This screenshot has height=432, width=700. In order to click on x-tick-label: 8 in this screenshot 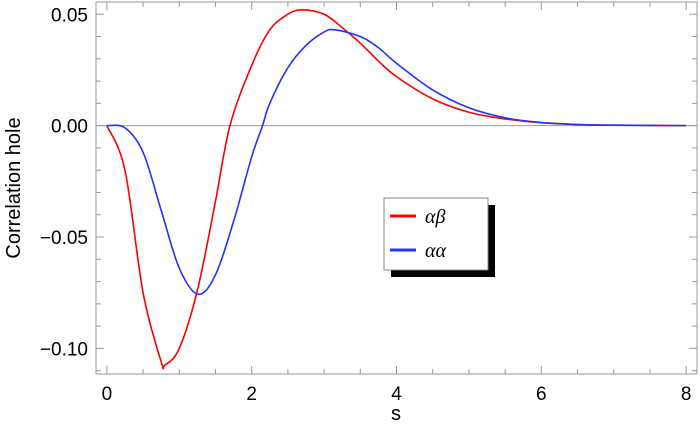, I will do `click(686, 394)`.